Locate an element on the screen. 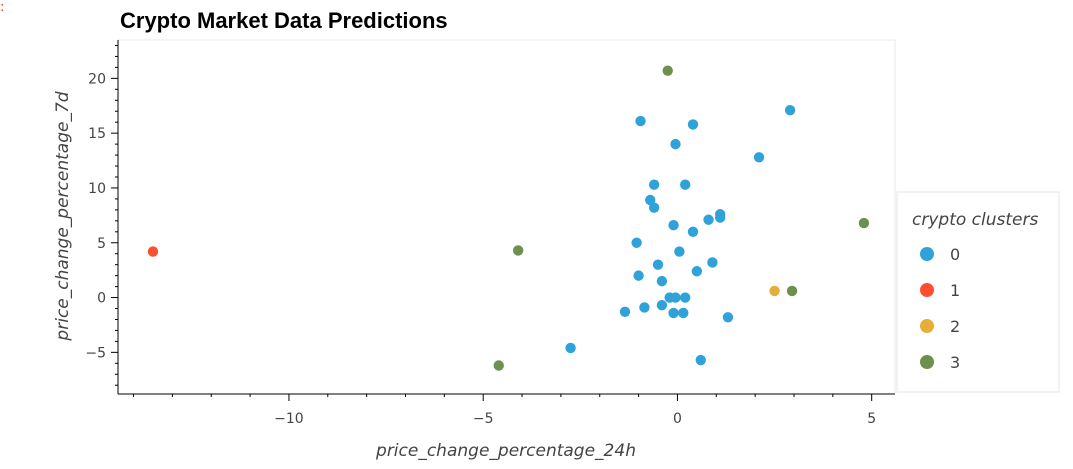  legend-label: 2 is located at coordinates (955, 326).